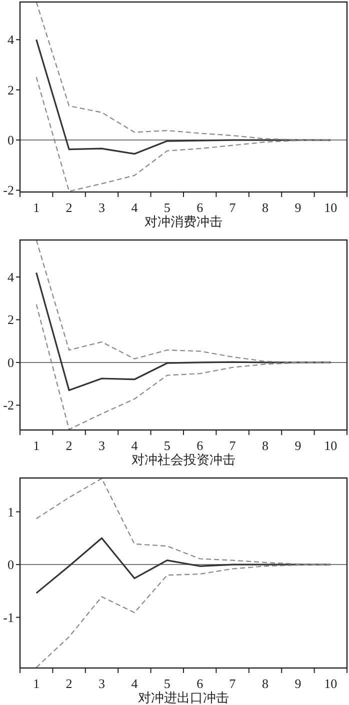 The height and width of the screenshot is (705, 349). I want to click on y-tick-label: -1, so click(8, 617).